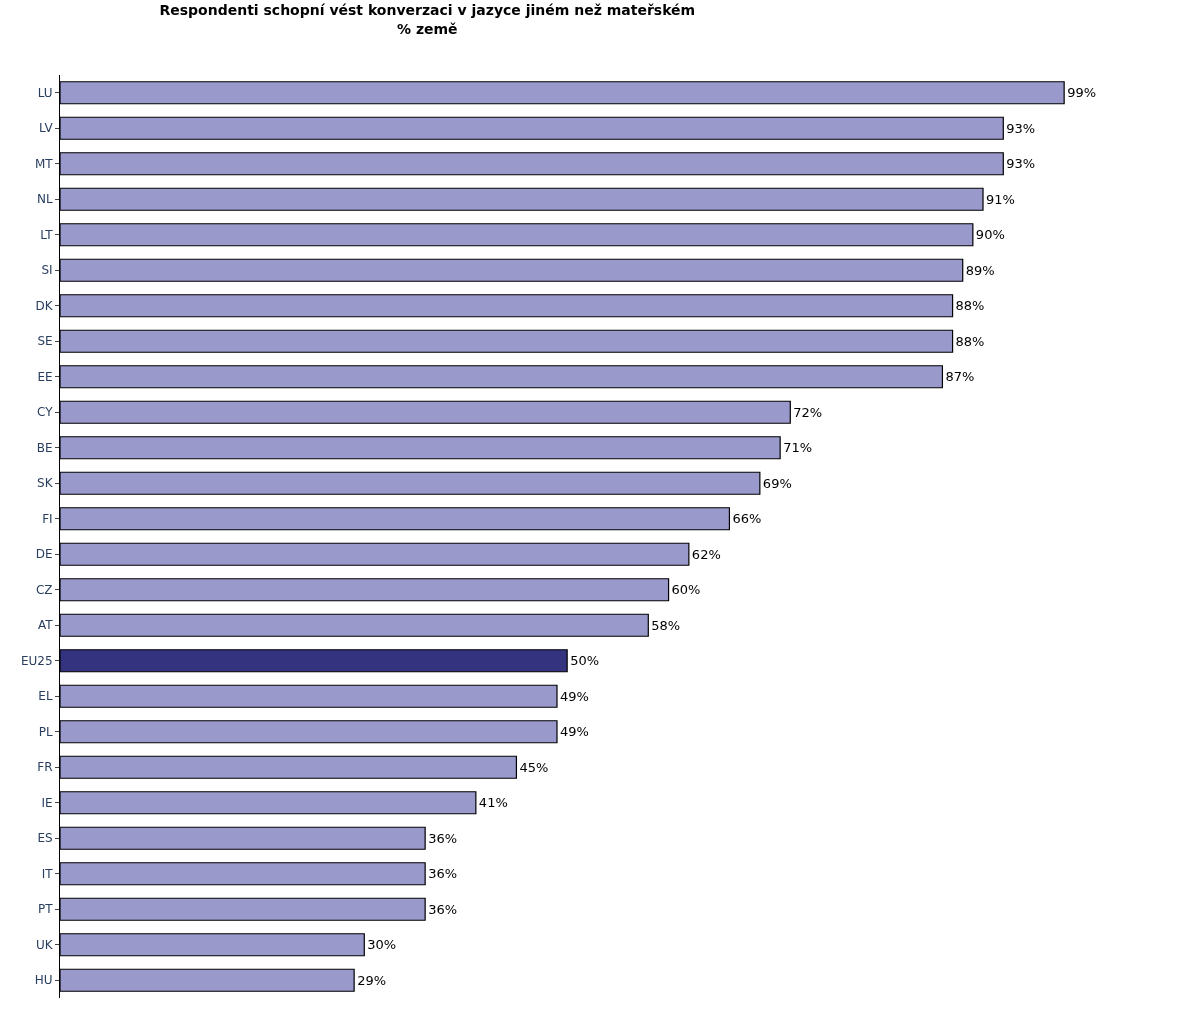  I want to click on y-tick-label: LU, so click(45, 92).